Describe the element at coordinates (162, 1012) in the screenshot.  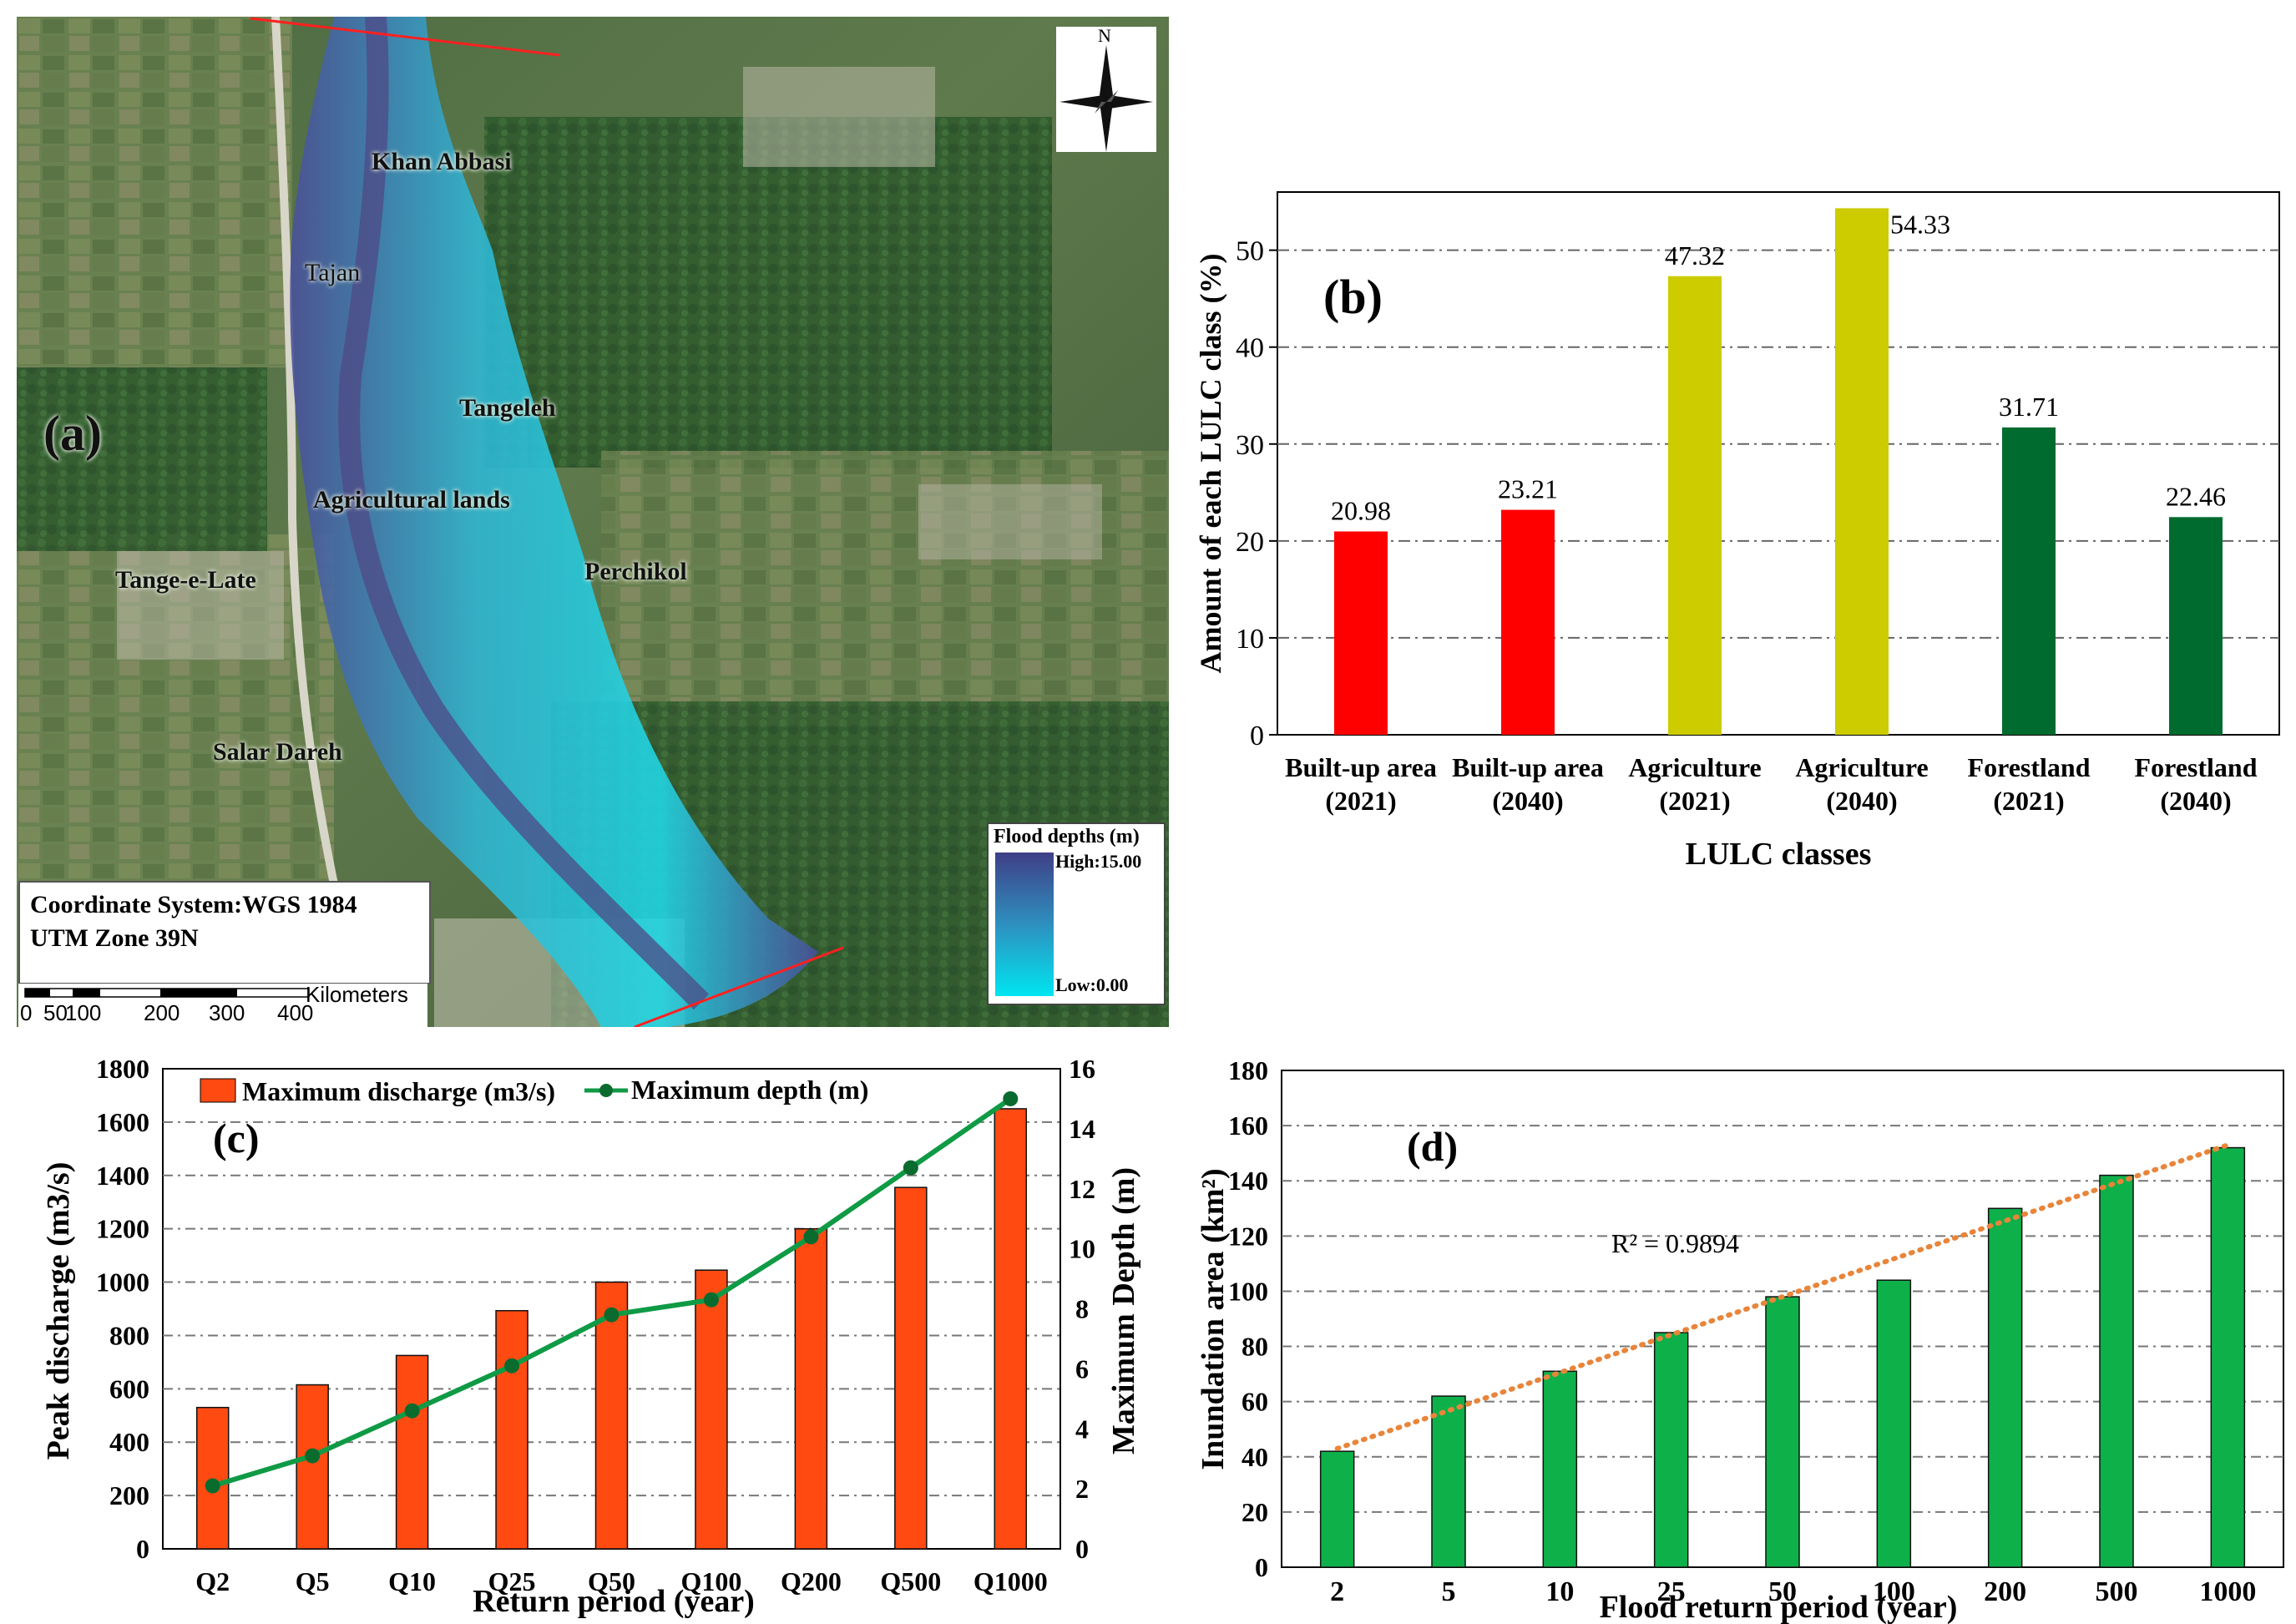
I see `scale-tick: 200` at that location.